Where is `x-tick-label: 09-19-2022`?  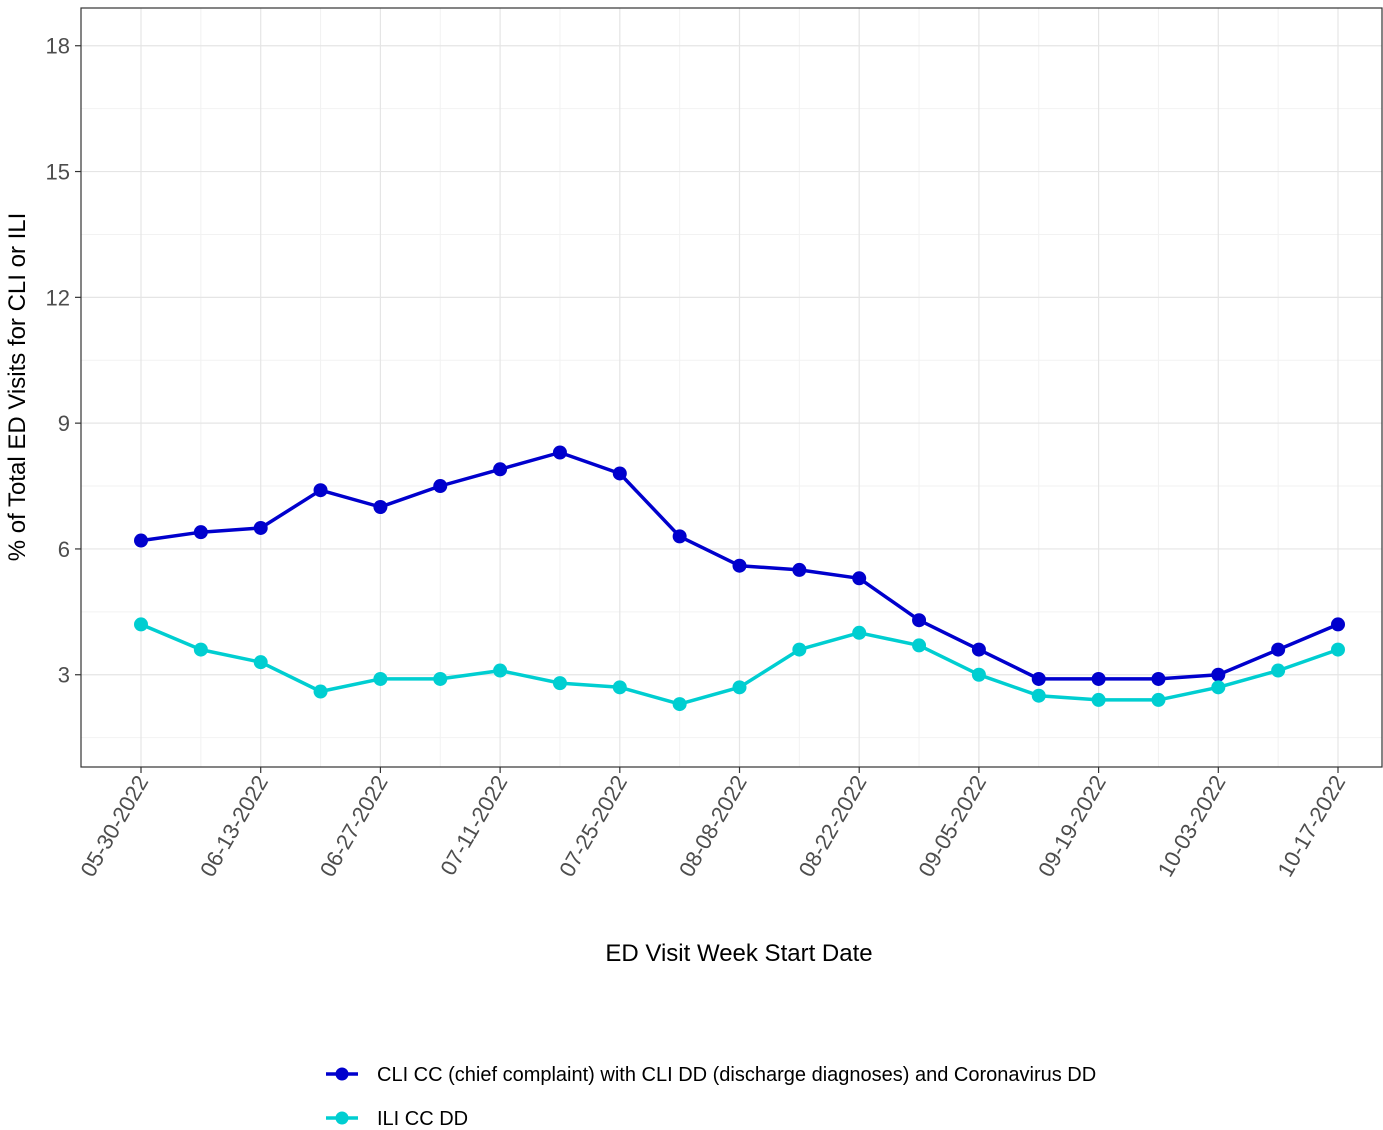
x-tick-label: 09-19-2022 is located at coordinates (1072, 826).